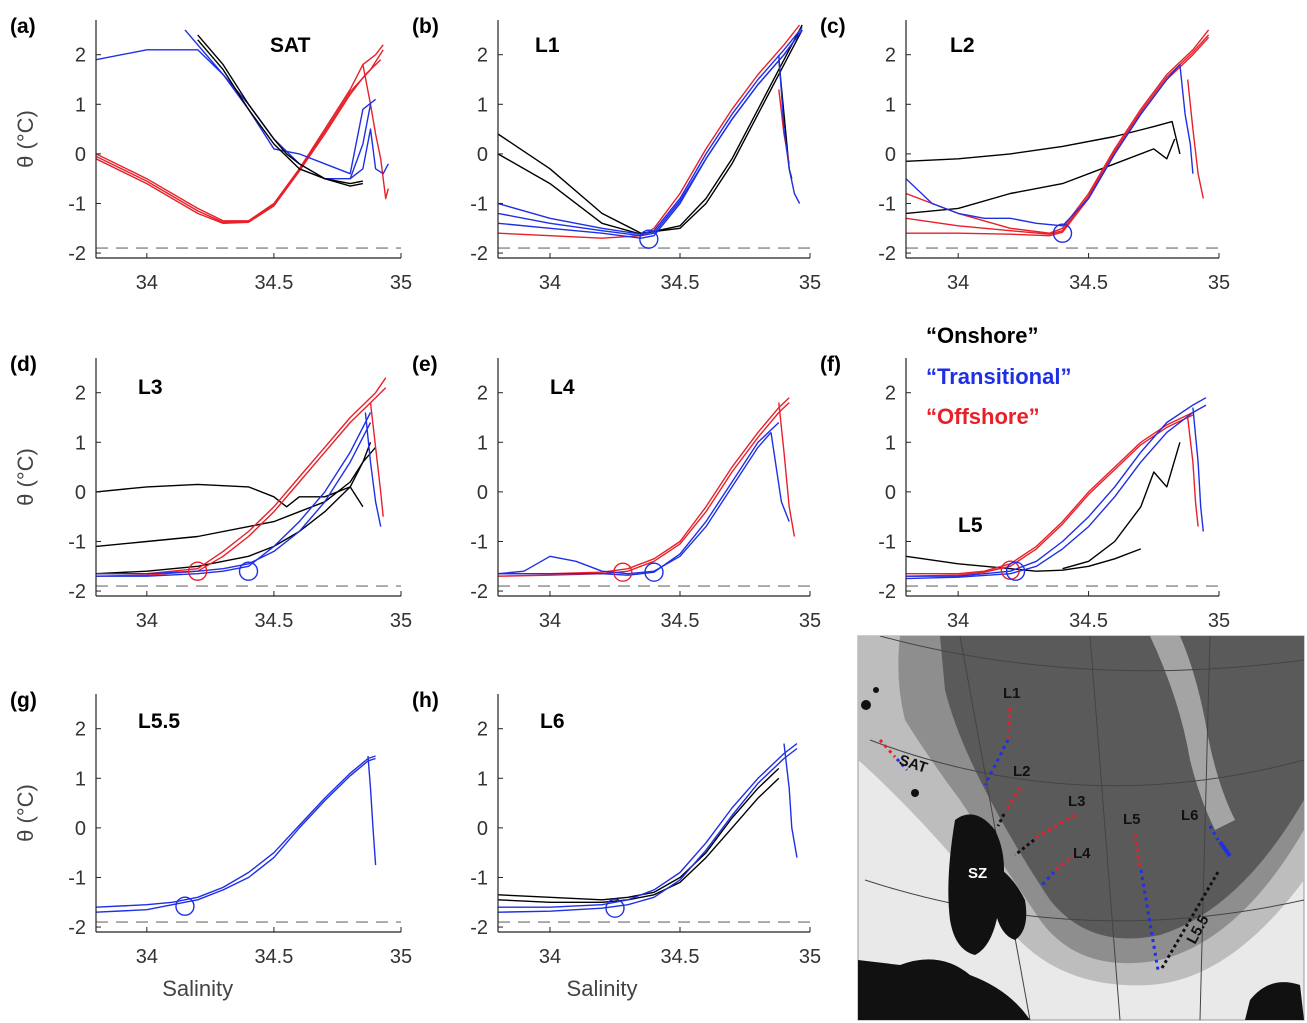 The width and height of the screenshot is (1307, 1023). What do you see at coordinates (23, 26) in the screenshot?
I see `panel-letter: (a)` at bounding box center [23, 26].